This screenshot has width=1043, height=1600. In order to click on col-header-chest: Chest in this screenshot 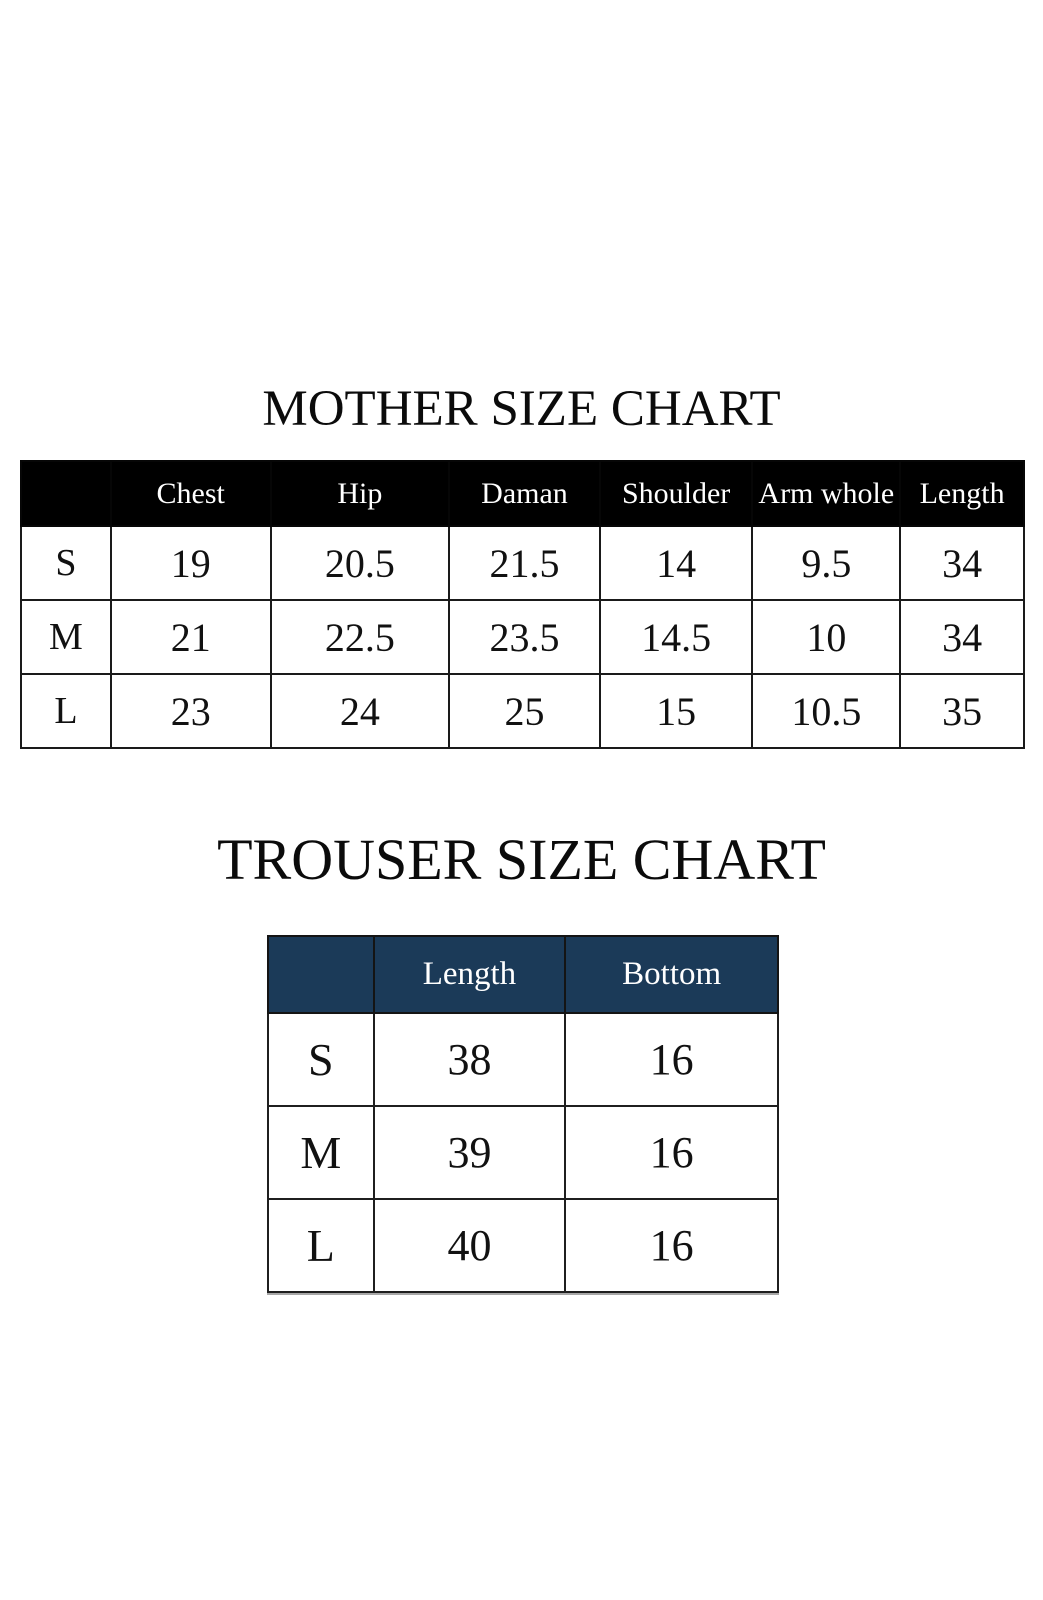, I will do `click(190, 493)`.